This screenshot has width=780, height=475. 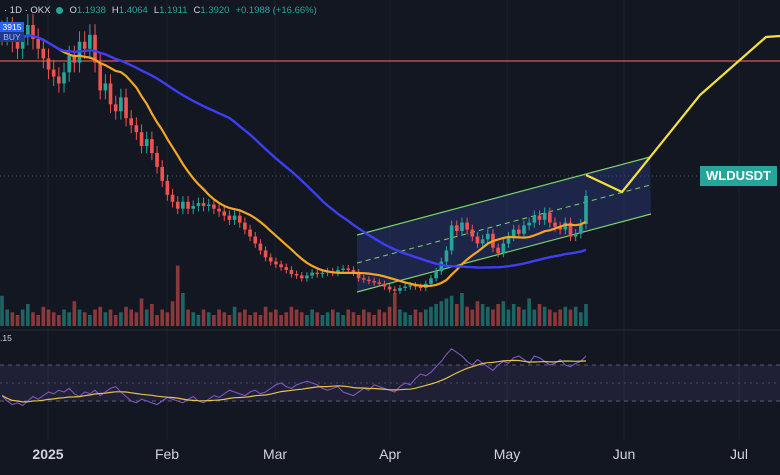 What do you see at coordinates (275, 454) in the screenshot?
I see `x-tick-label: Mar` at bounding box center [275, 454].